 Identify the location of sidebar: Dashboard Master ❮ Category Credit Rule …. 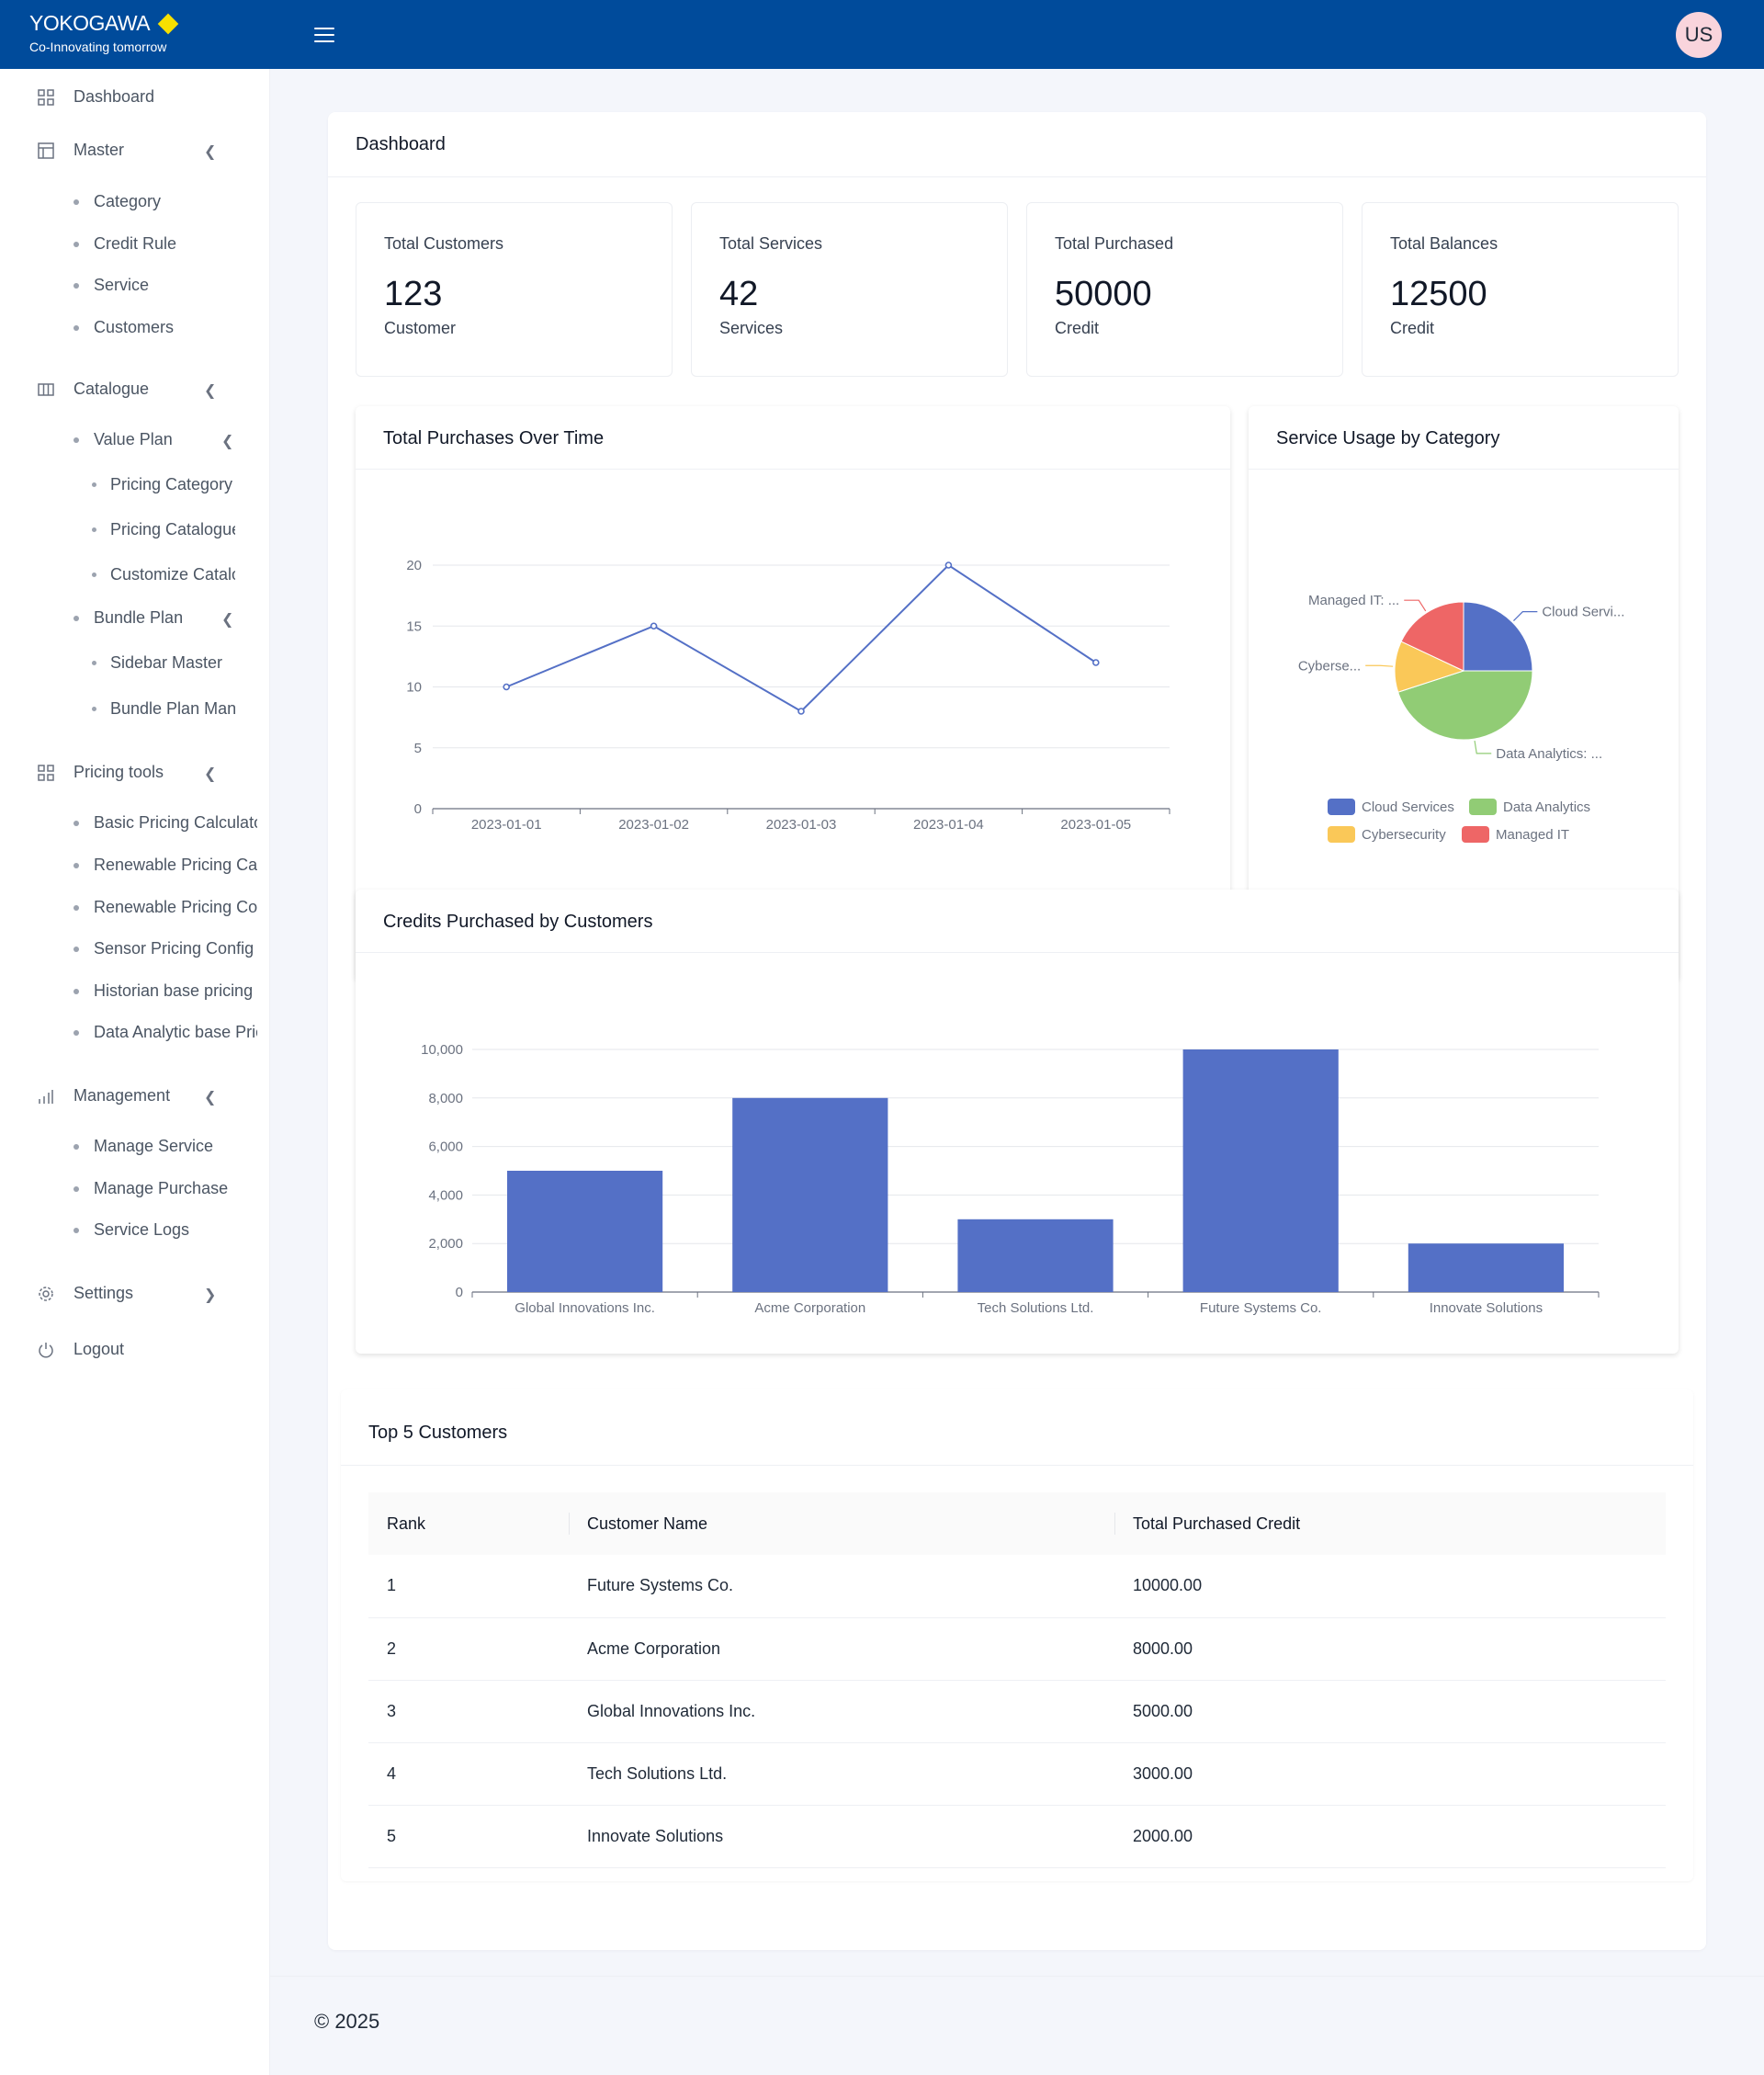
(135, 1072).